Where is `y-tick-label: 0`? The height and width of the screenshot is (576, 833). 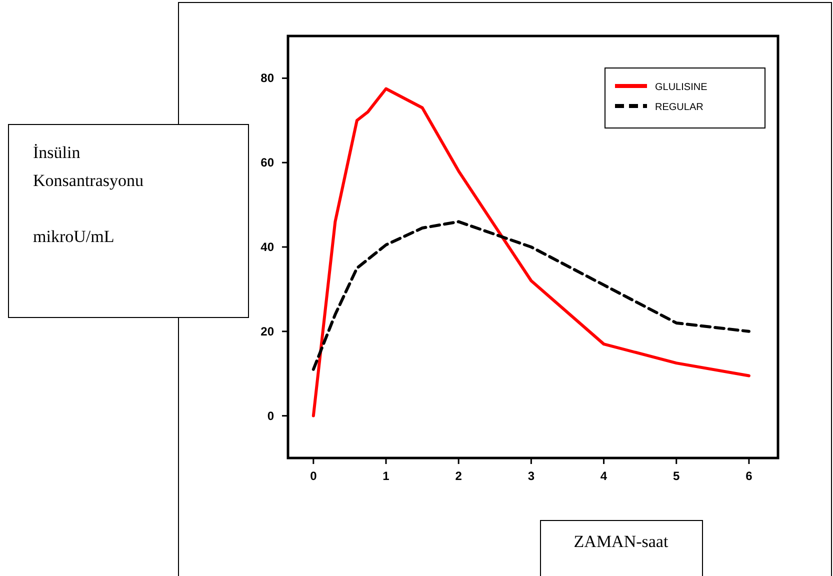 y-tick-label: 0 is located at coordinates (270, 415).